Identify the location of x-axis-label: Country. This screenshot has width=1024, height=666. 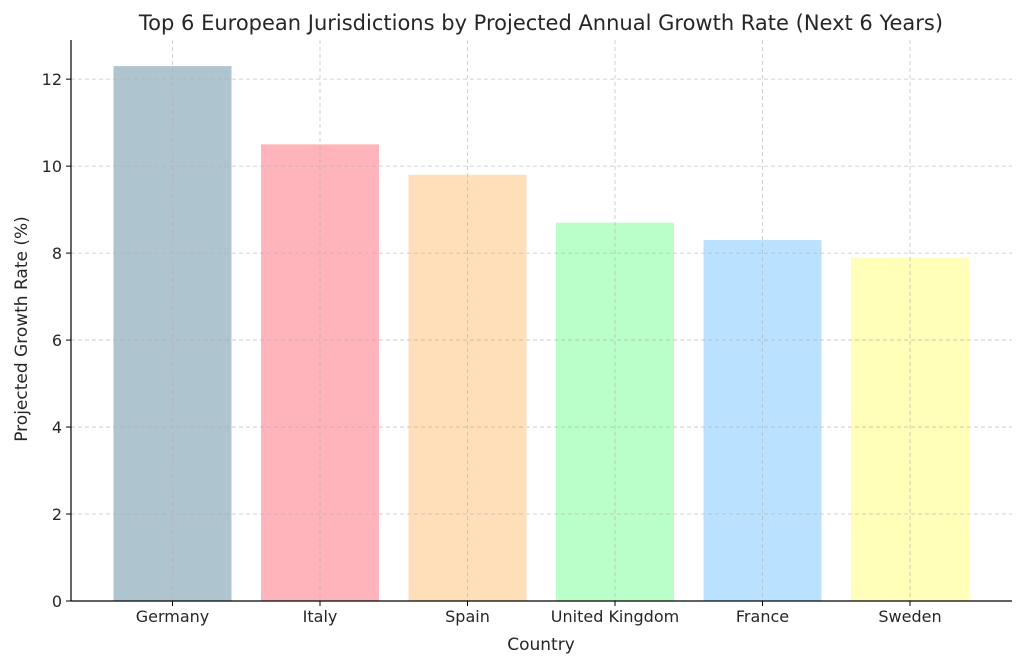
(541, 645).